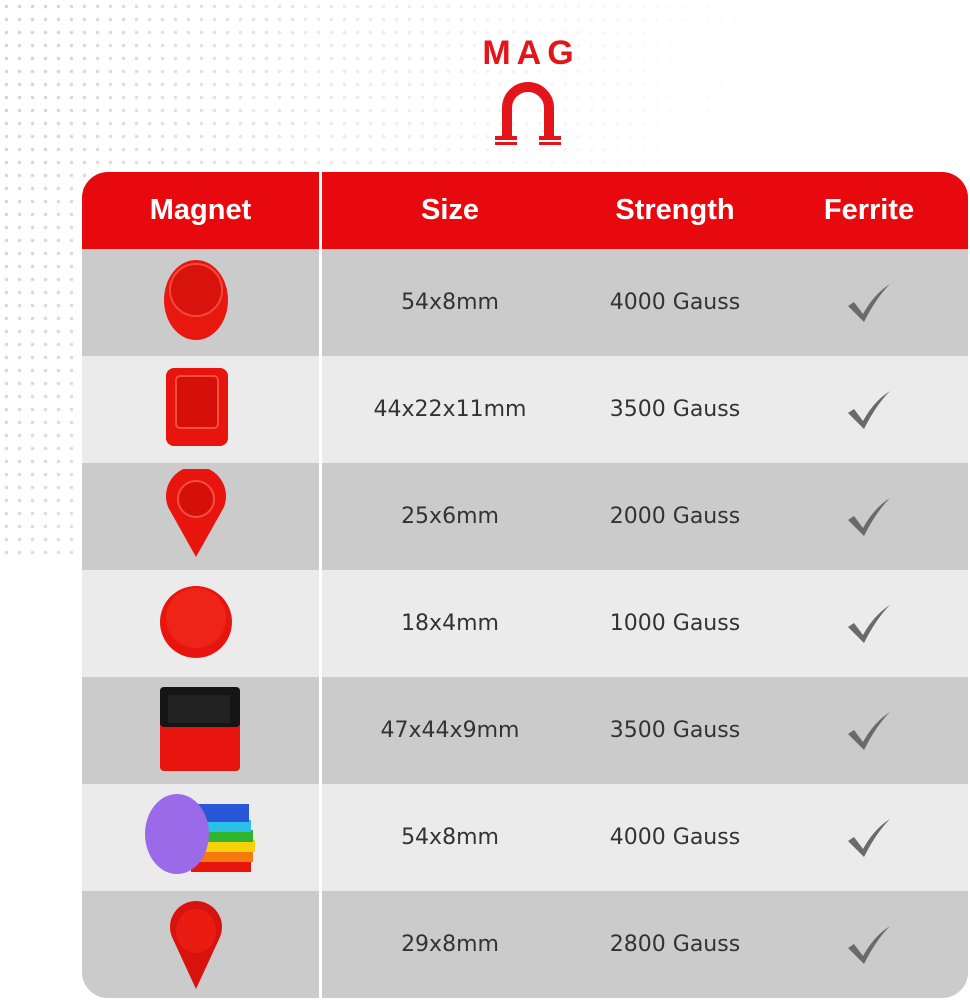 This screenshot has width=970, height=1000. What do you see at coordinates (675, 516) in the screenshot?
I see `strength-cell: 2000 Gauss` at bounding box center [675, 516].